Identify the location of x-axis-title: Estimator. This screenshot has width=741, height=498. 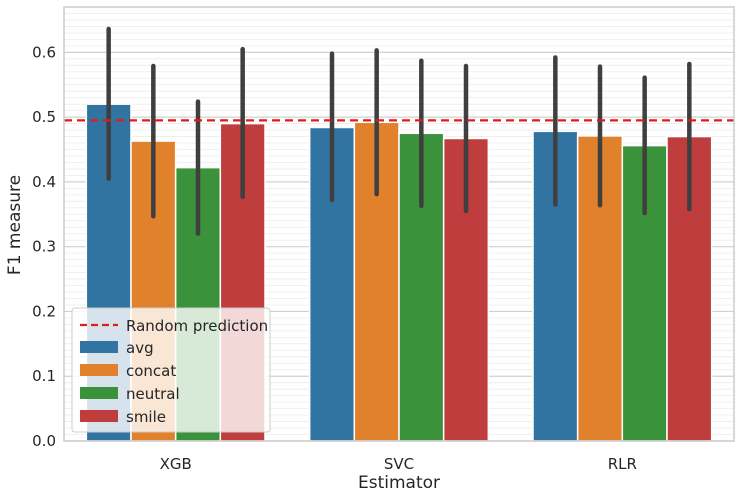
(399, 483).